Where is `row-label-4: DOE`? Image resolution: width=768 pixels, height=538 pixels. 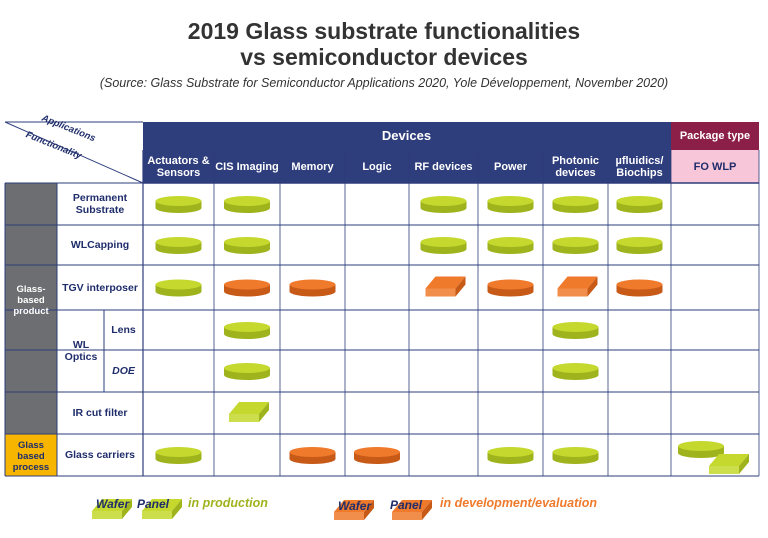 row-label-4: DOE is located at coordinates (123, 371).